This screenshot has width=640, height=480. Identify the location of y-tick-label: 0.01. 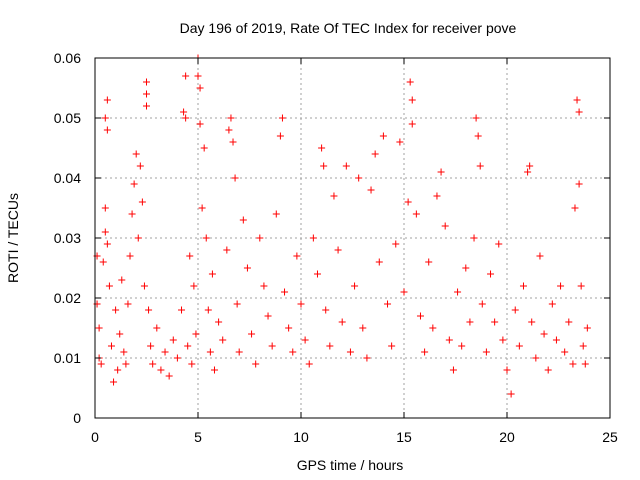
(67, 358).